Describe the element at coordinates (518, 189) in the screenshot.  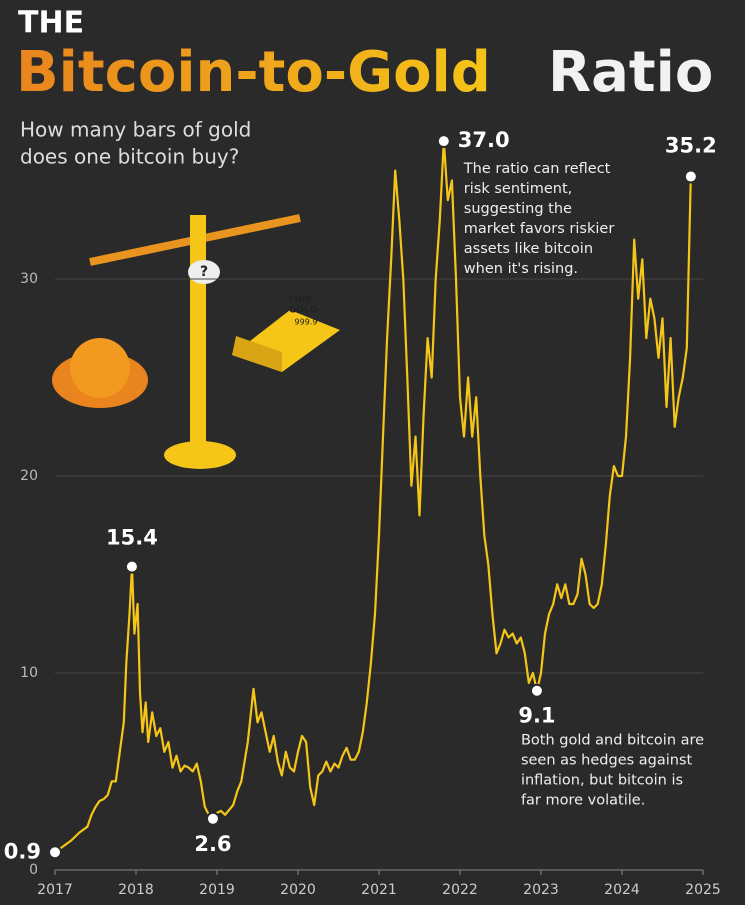
I see `annotation-note: risk sentiment,` at that location.